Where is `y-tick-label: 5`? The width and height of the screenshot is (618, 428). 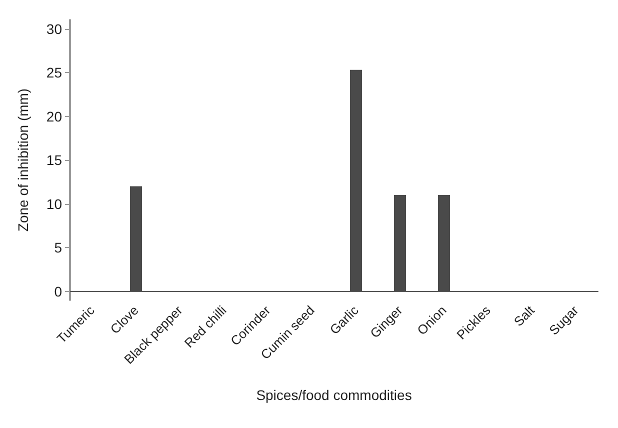
y-tick-label: 5 is located at coordinates (58, 248).